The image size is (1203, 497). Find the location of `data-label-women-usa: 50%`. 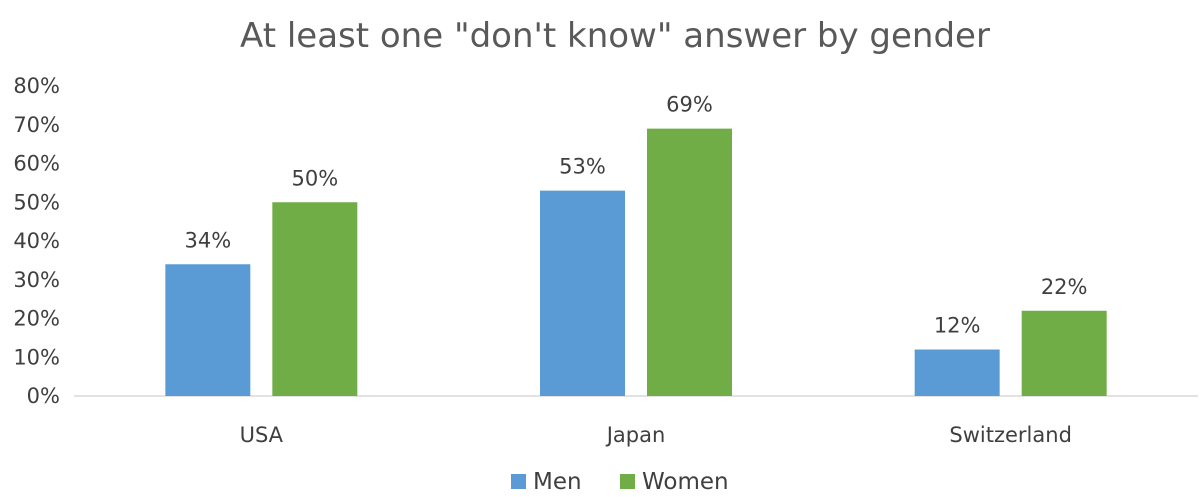

data-label-women-usa: 50% is located at coordinates (314, 178).